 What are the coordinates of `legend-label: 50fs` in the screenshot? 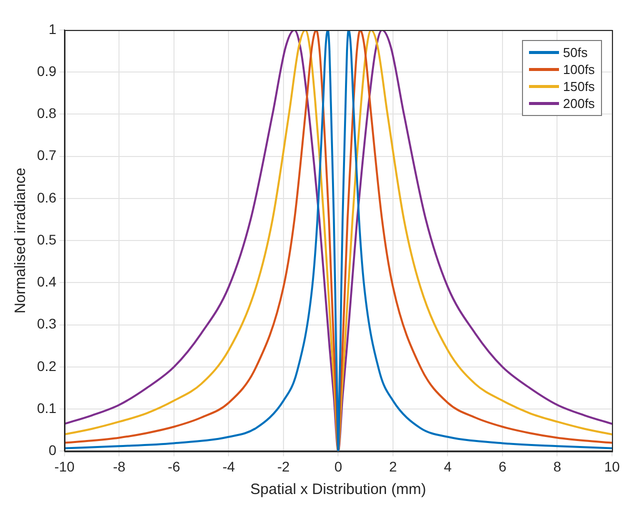 It's located at (575, 52).